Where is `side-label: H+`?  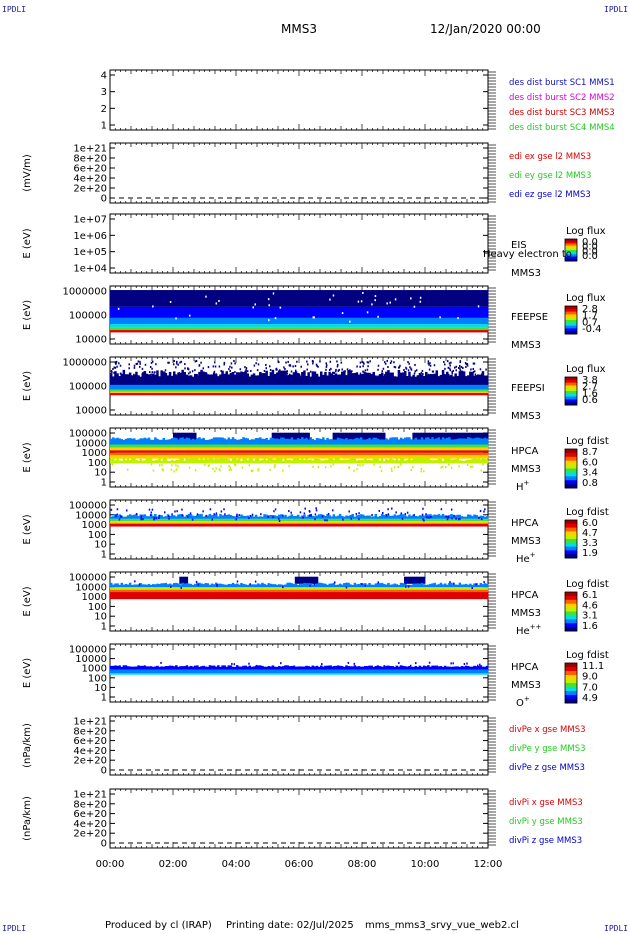 side-label: H+ is located at coordinates (523, 486).